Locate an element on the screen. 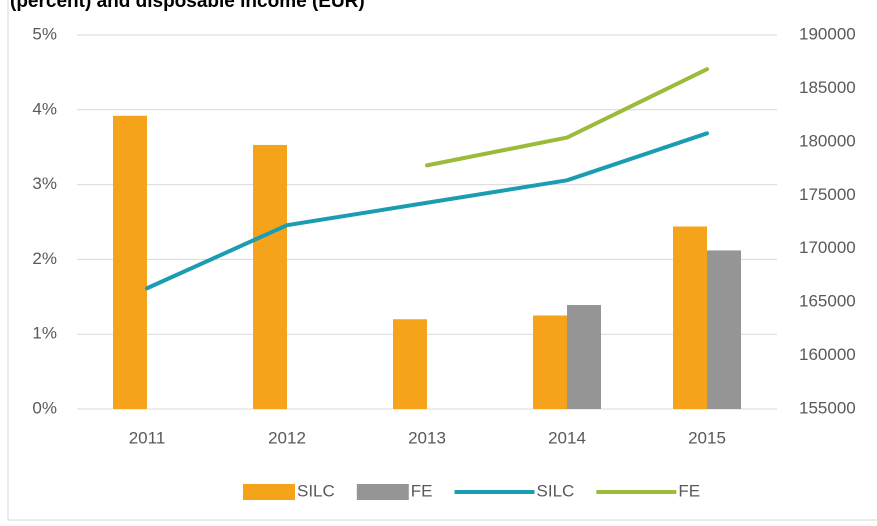  chart-title: (percent) and disposable income (EUR) is located at coordinates (187, 6).